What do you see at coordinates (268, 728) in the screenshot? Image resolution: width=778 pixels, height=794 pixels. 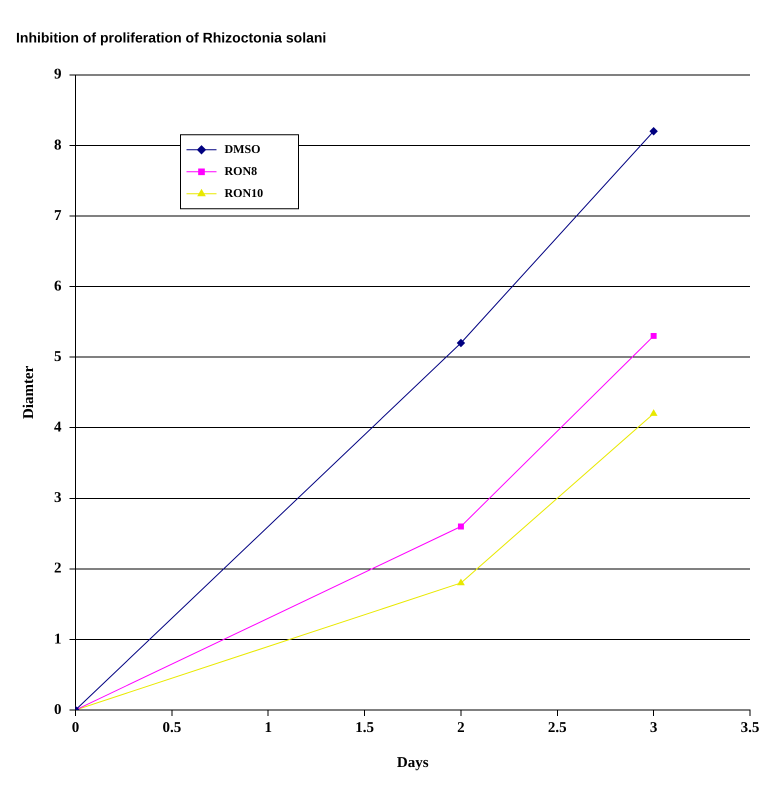 I see `x-tick-label: 1` at bounding box center [268, 728].